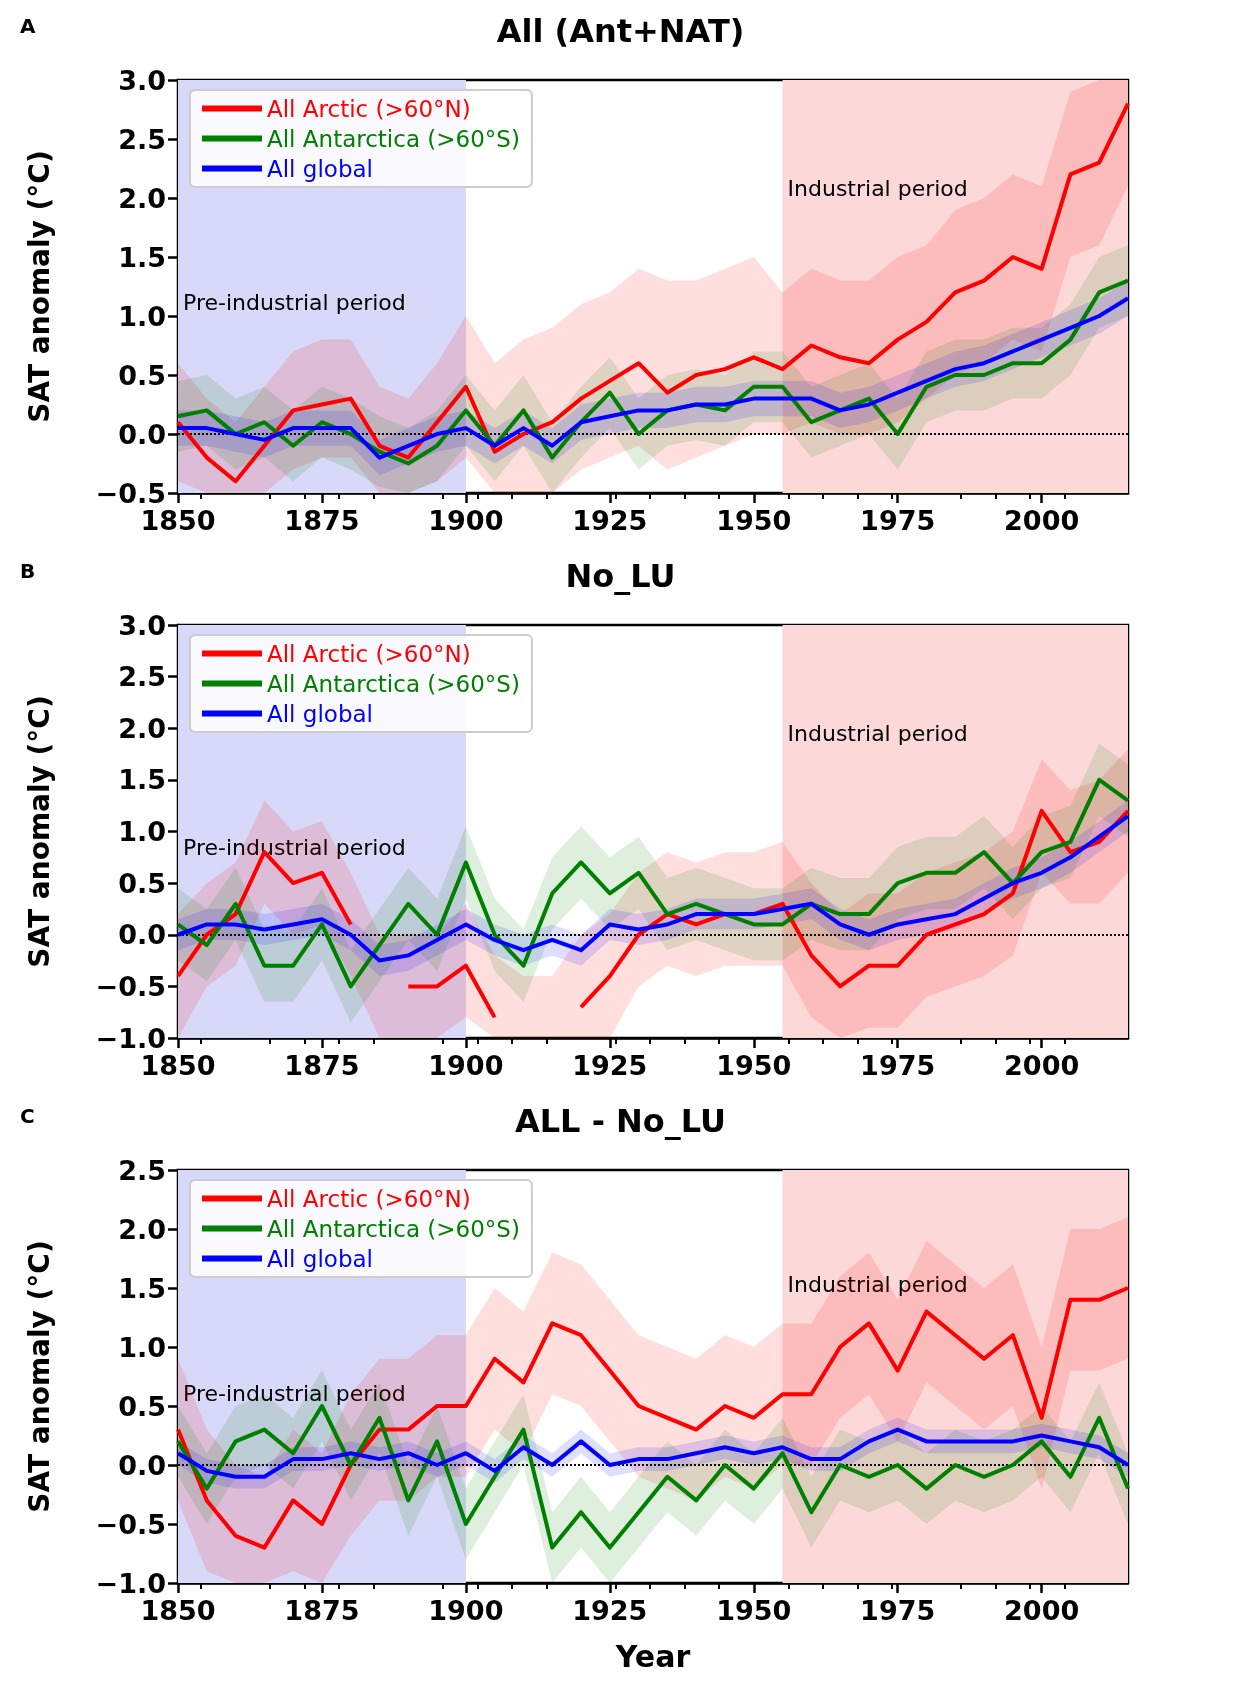 This screenshot has width=1241, height=1685. I want to click on text: C, so click(27, 1116).